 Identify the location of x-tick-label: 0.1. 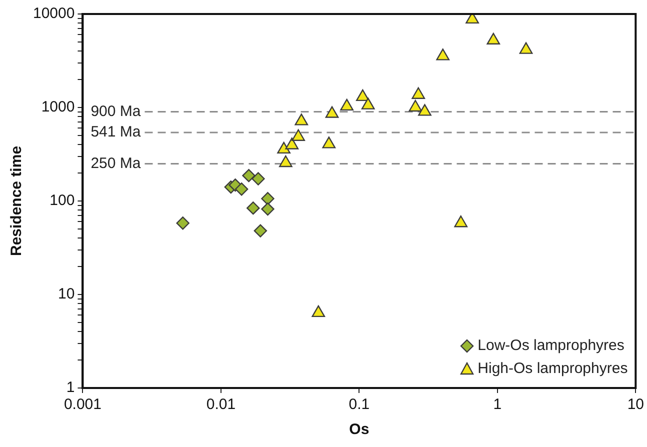
(359, 405).